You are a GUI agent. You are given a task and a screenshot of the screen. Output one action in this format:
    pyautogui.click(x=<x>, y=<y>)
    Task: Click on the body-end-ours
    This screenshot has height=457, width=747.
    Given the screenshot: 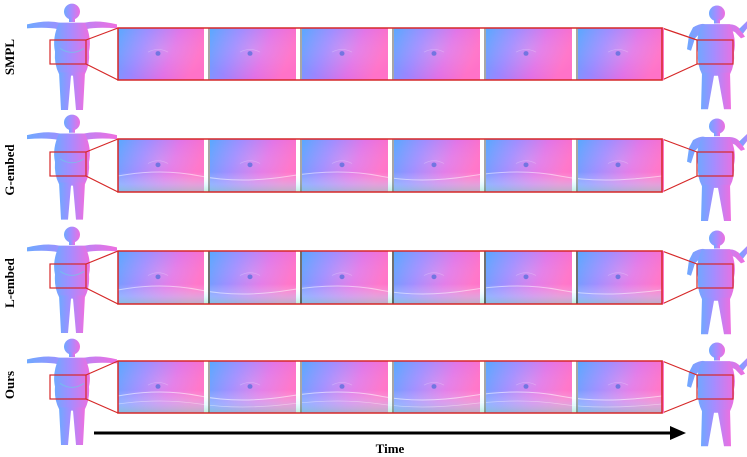 What is the action you would take?
    pyautogui.click(x=717, y=394)
    